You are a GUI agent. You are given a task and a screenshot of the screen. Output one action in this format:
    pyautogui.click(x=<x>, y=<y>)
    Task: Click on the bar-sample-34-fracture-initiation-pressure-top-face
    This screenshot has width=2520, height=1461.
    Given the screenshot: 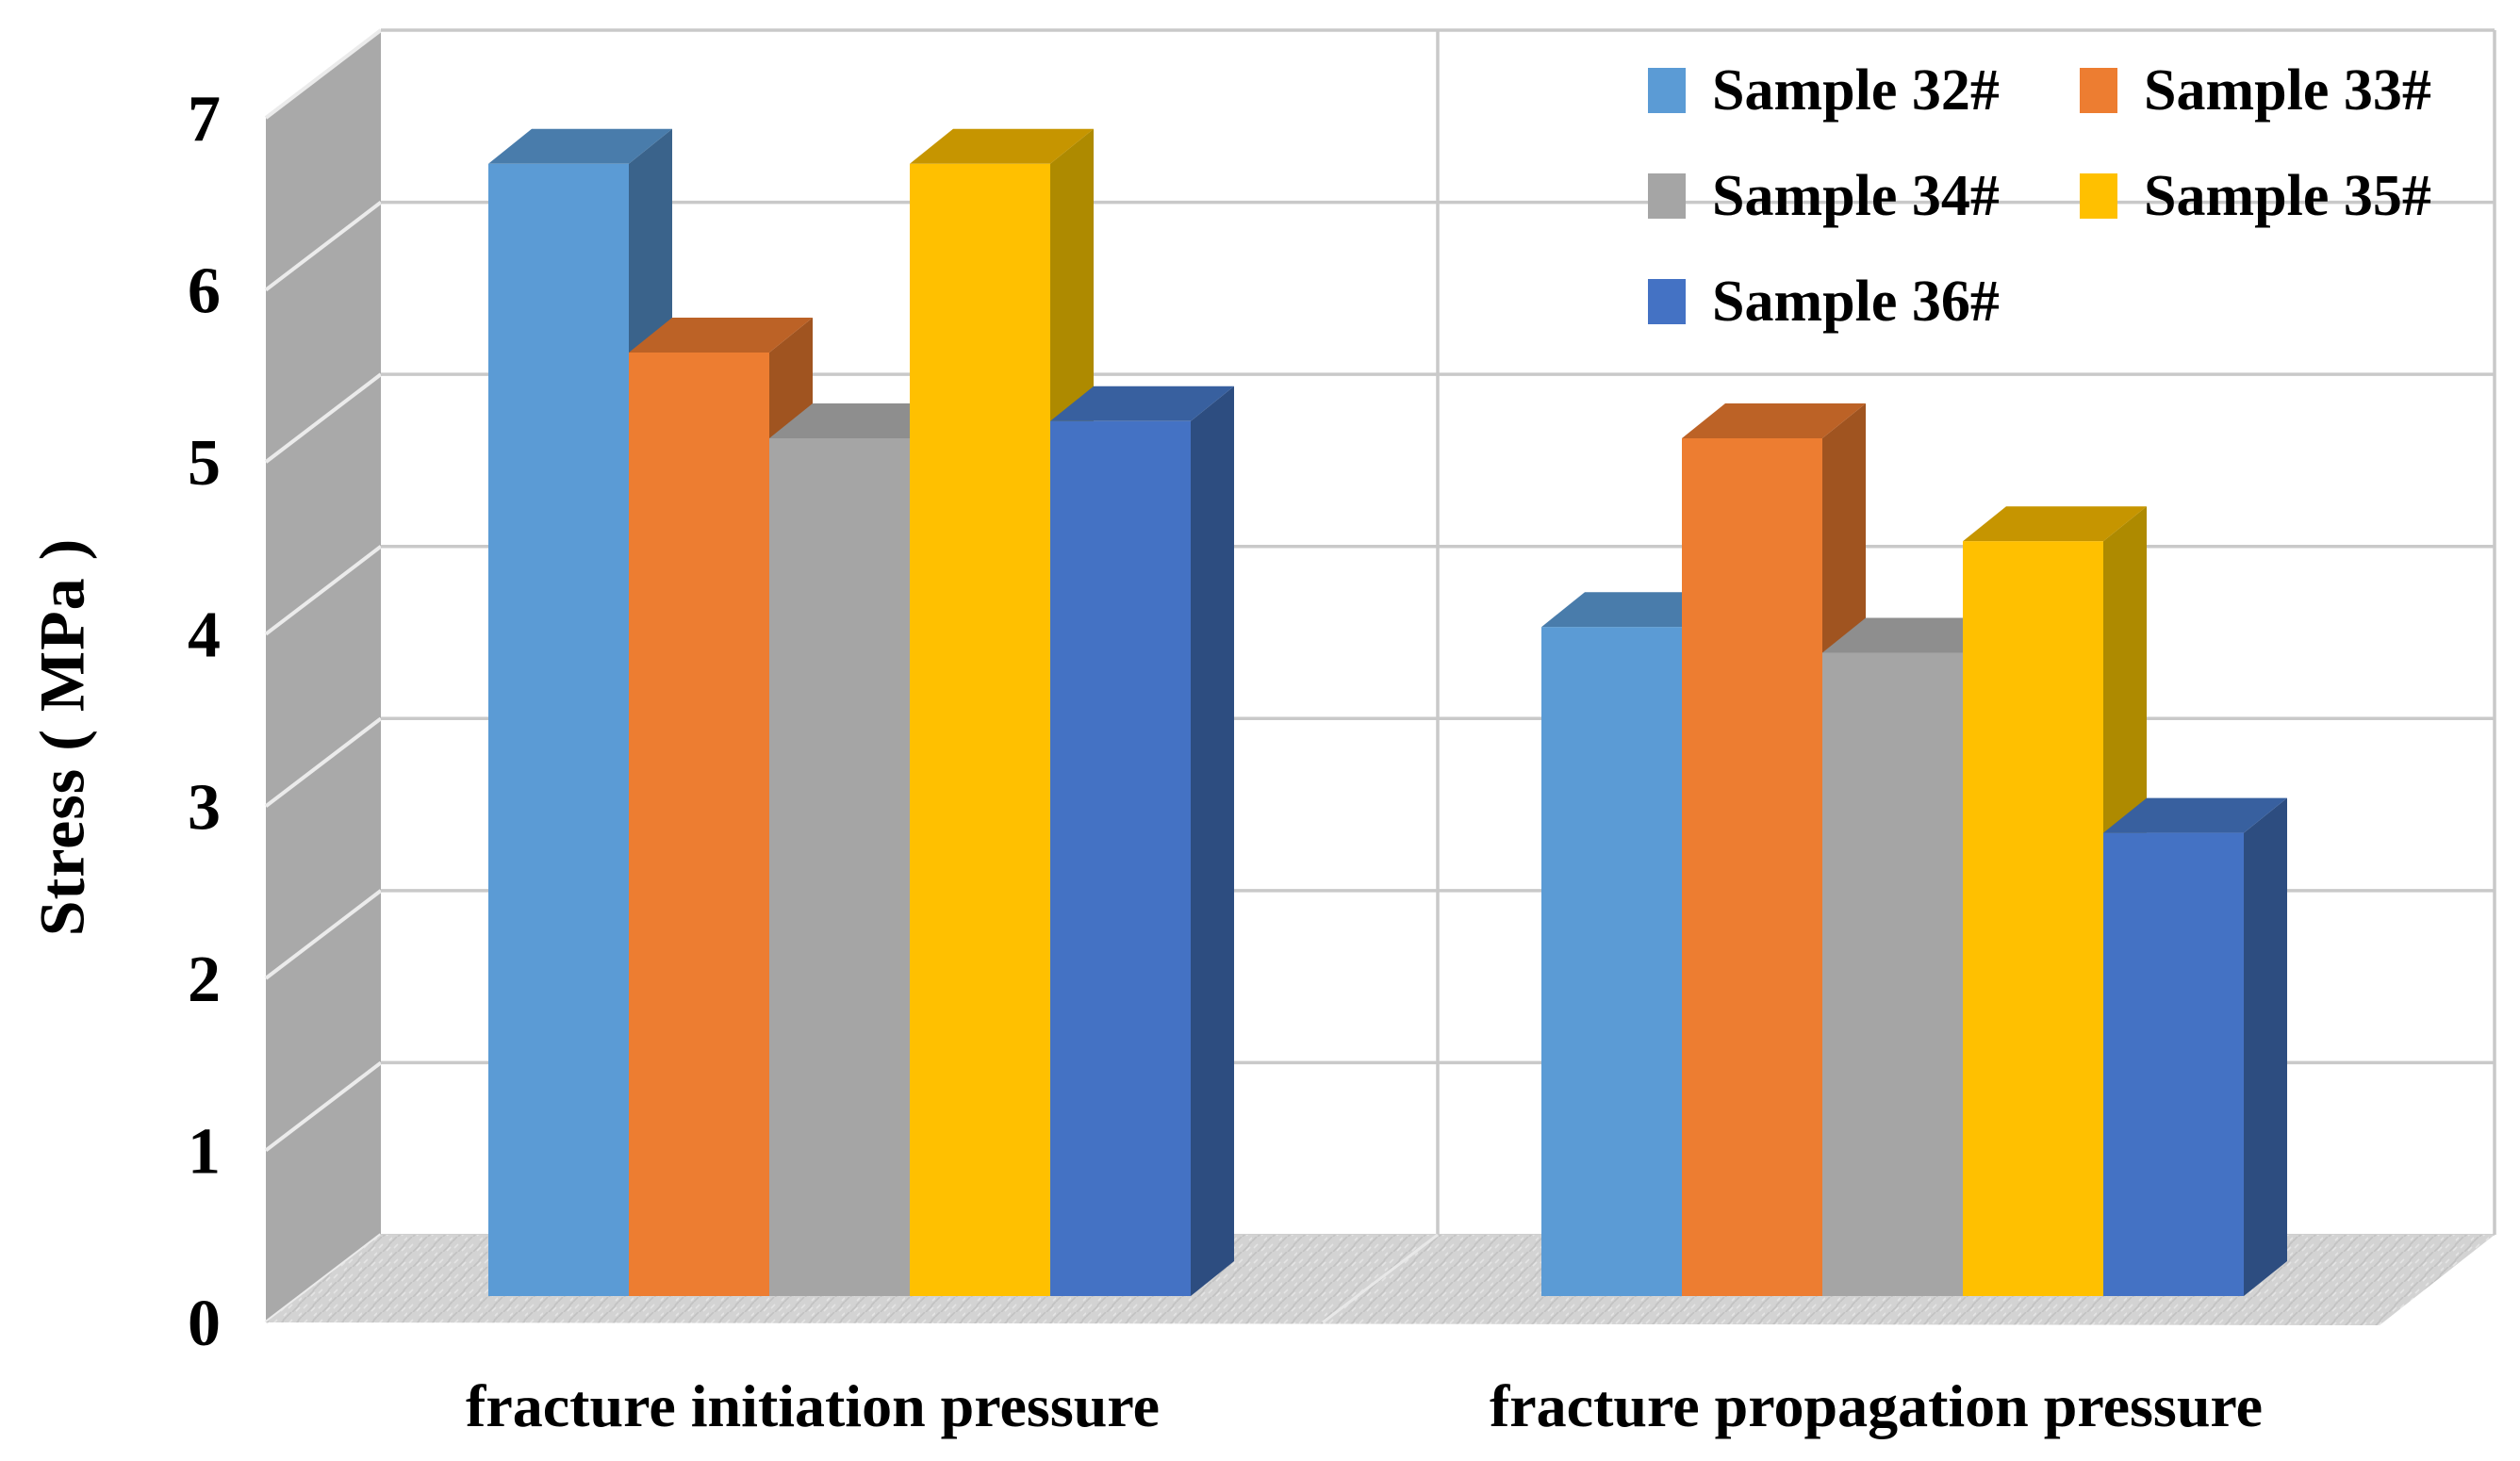 What is the action you would take?
    pyautogui.click(x=861, y=420)
    